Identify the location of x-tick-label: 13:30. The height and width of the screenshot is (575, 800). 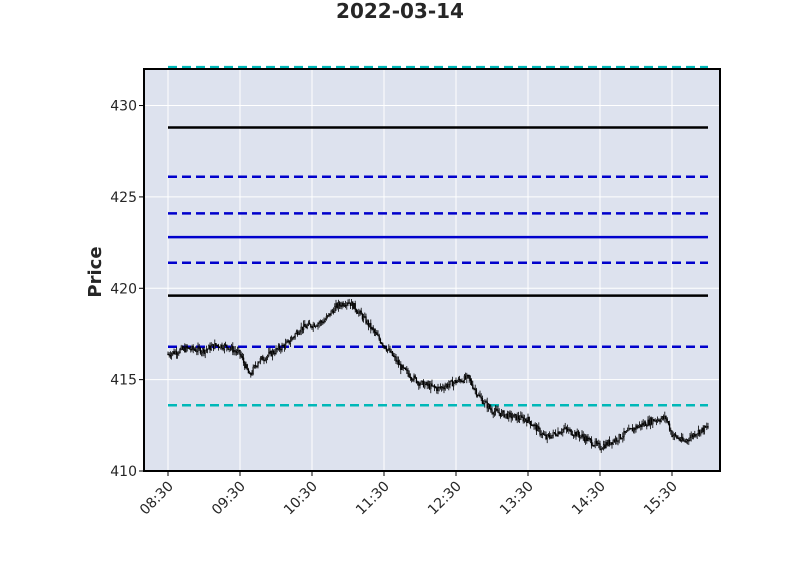
(517, 499).